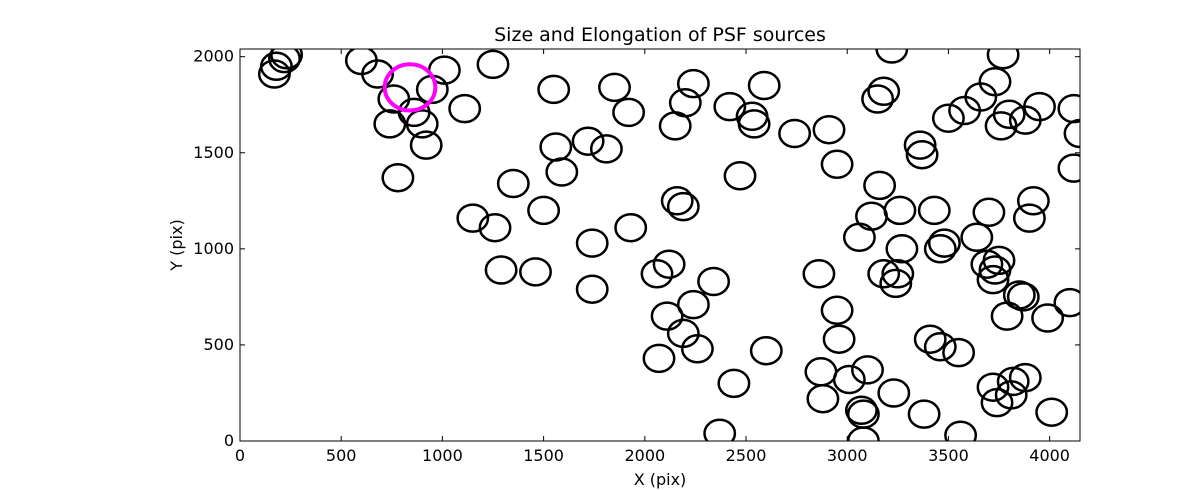 The image size is (1200, 490). I want to click on y-tick-label: 500, so click(218, 344).